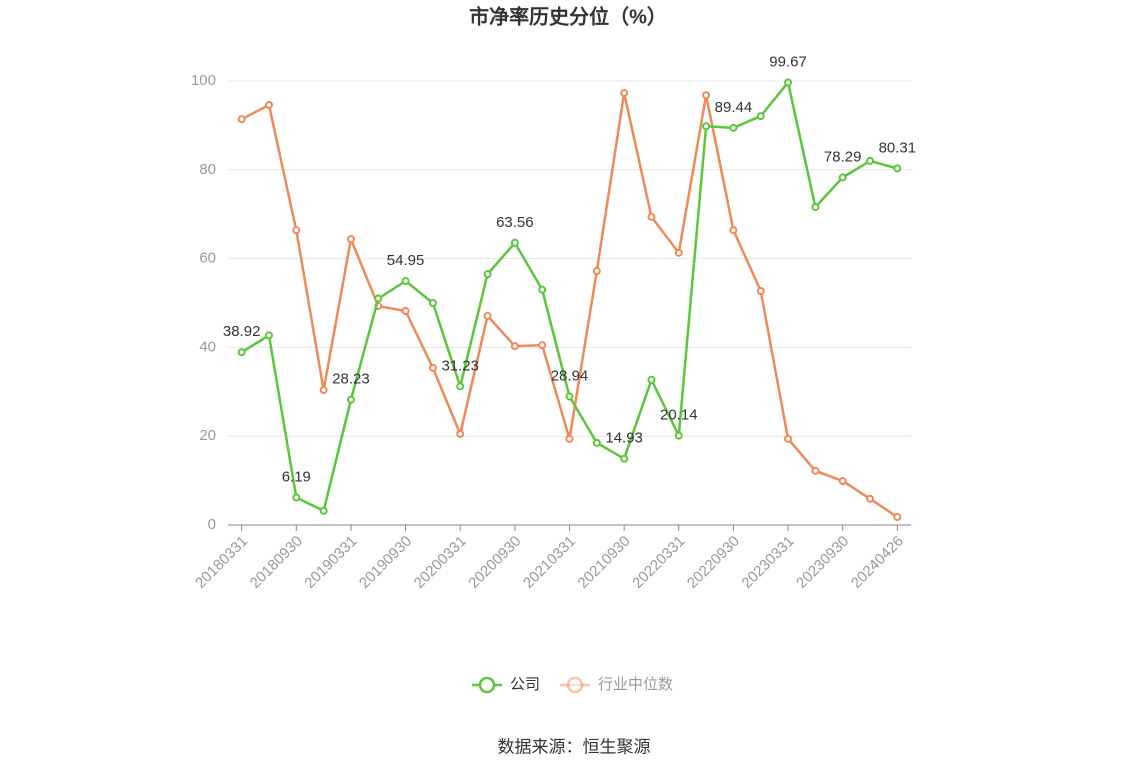 The image size is (1148, 781). What do you see at coordinates (460, 365) in the screenshot?
I see `data-label: 31.23` at bounding box center [460, 365].